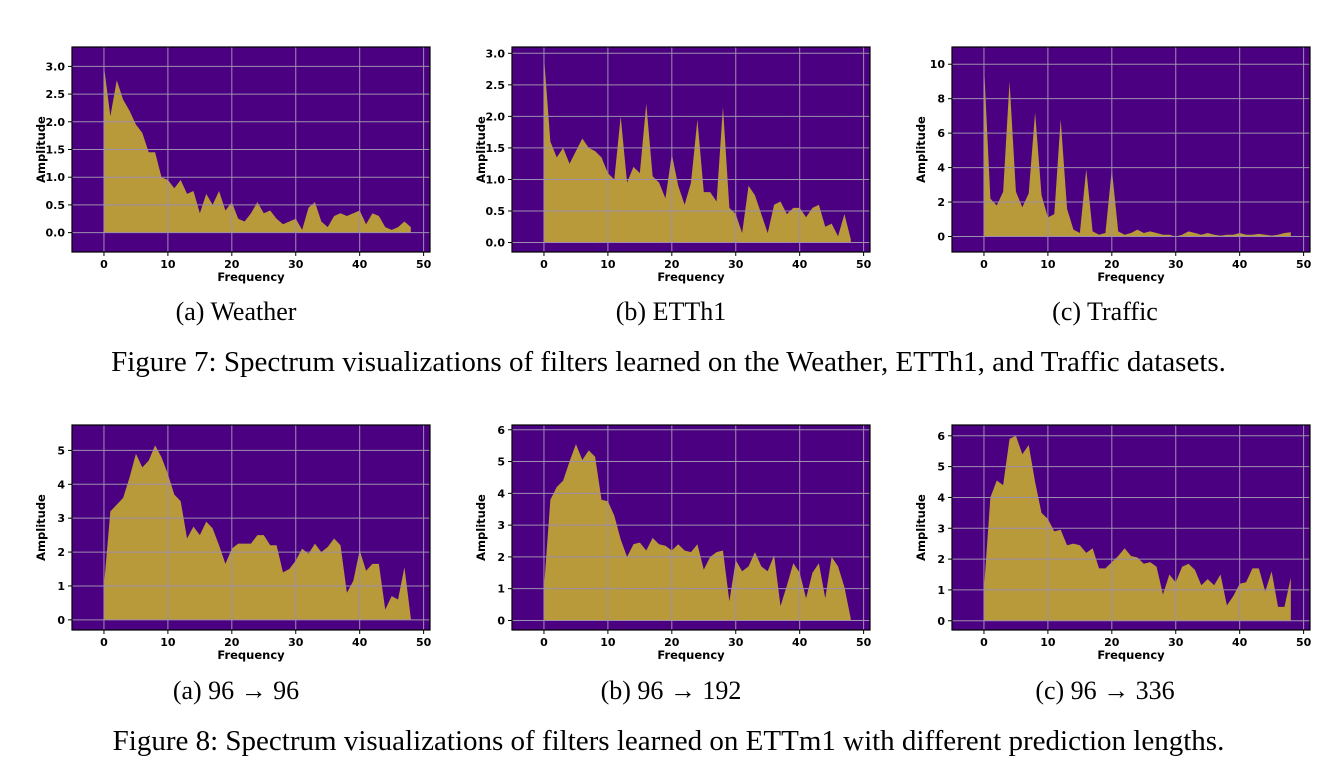  I want to click on chart-96-96: 0 10 20 30 40 50 0 1 2 3 4 5 Frequency Amplitude, so click(220, 548).